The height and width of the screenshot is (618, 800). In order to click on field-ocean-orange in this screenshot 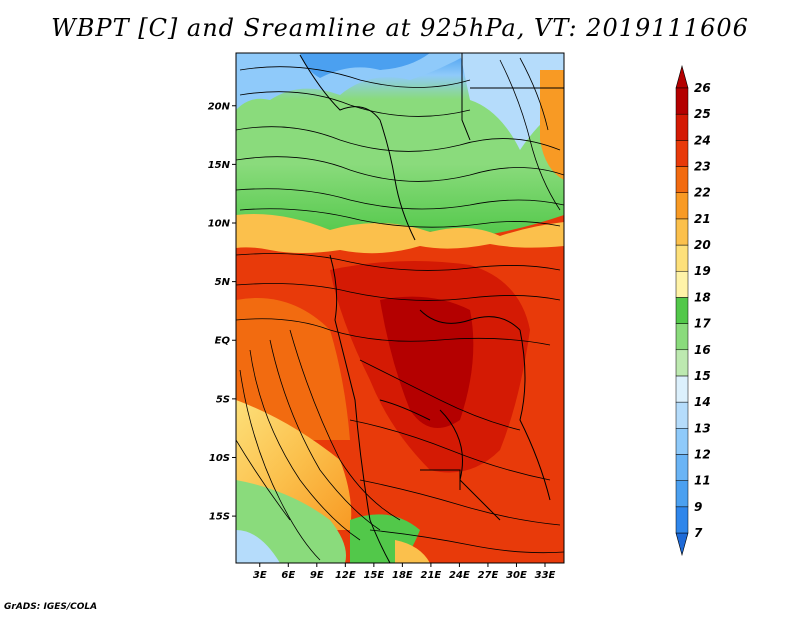, I will do `click(293, 369)`.